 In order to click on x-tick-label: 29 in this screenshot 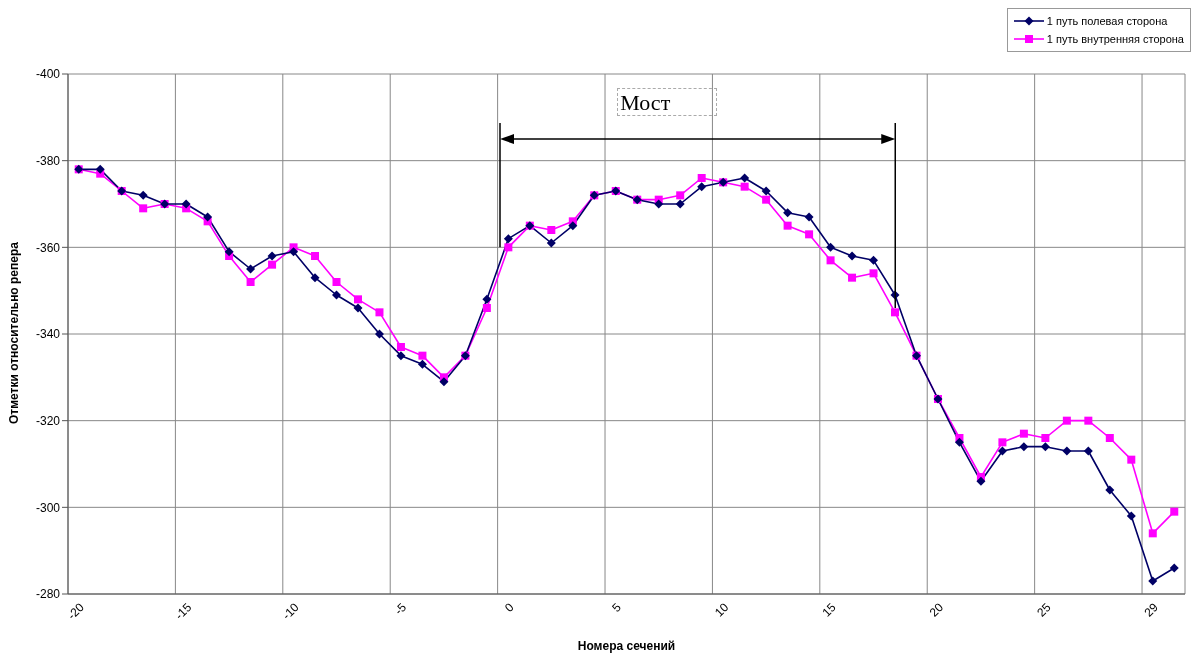, I will do `click(1151, 610)`.